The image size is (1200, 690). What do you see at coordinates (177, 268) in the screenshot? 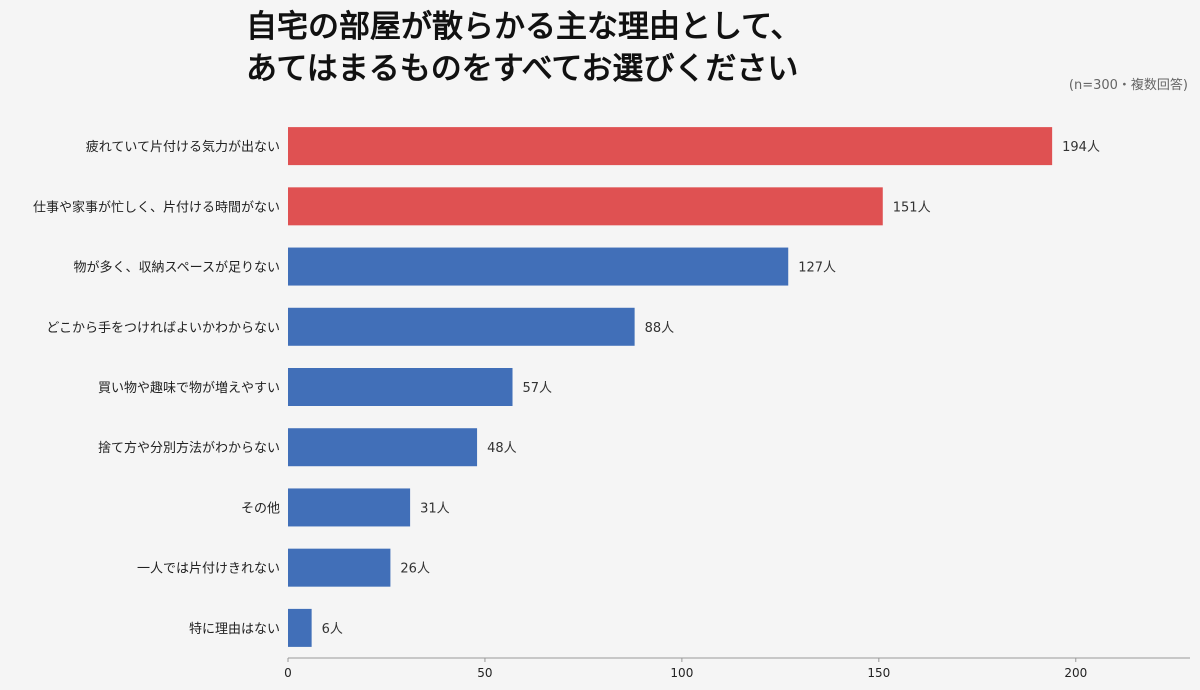
I see `category-label-3: 物が多く、収納スペースが足りない` at bounding box center [177, 268].